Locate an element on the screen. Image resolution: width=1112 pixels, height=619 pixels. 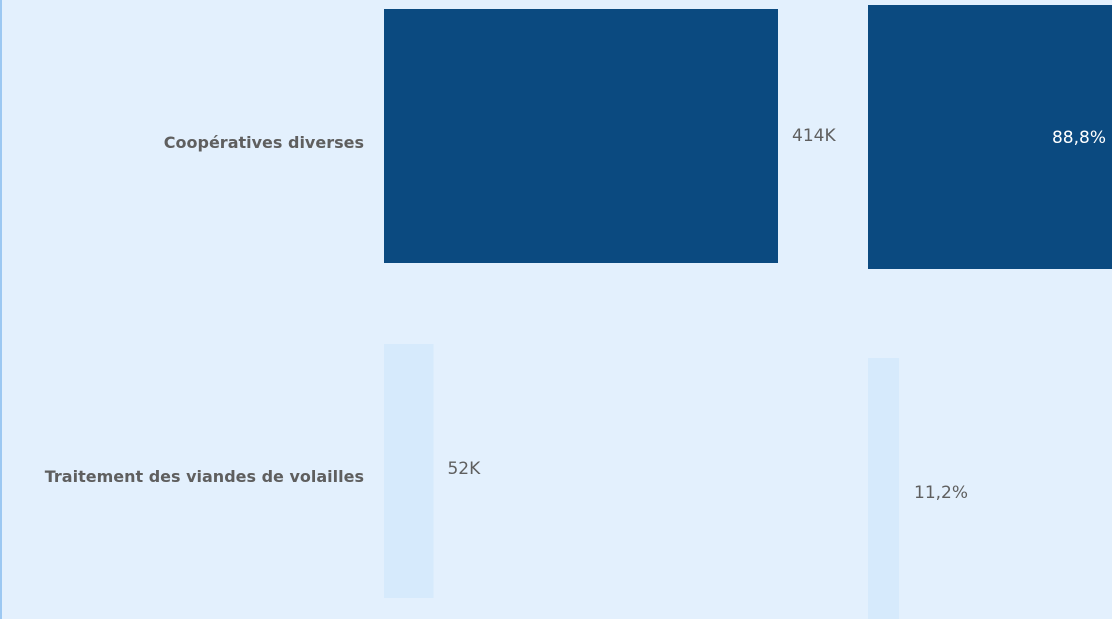
data-label-value-1: 52K is located at coordinates (464, 469).